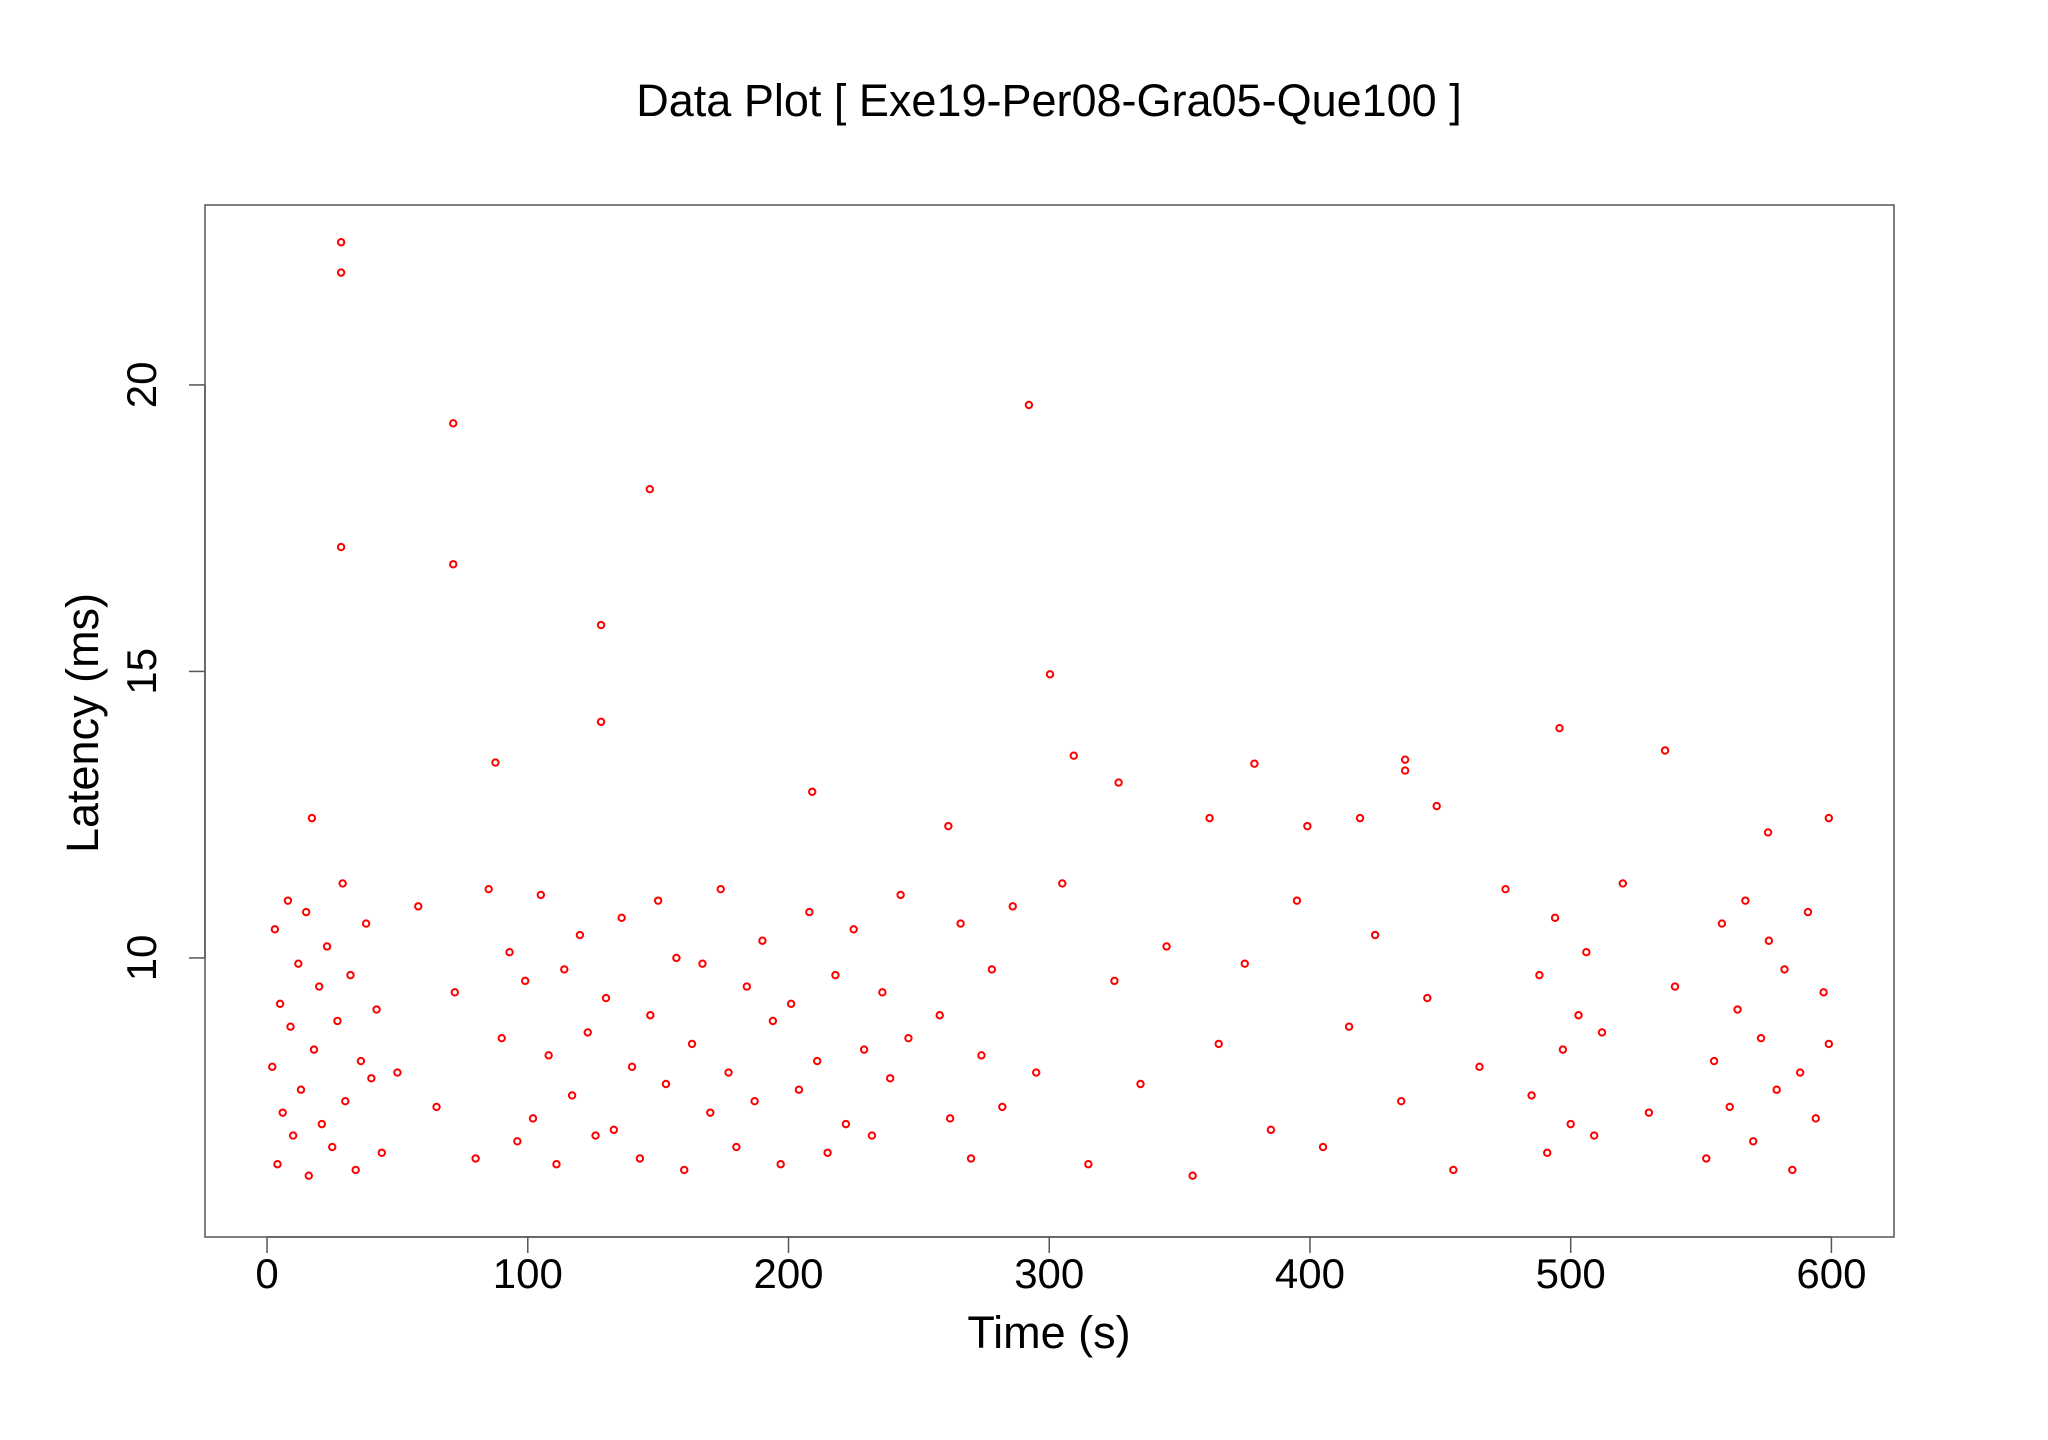  Describe the element at coordinates (141, 958) in the screenshot. I see `y-tick-label: 10` at that location.